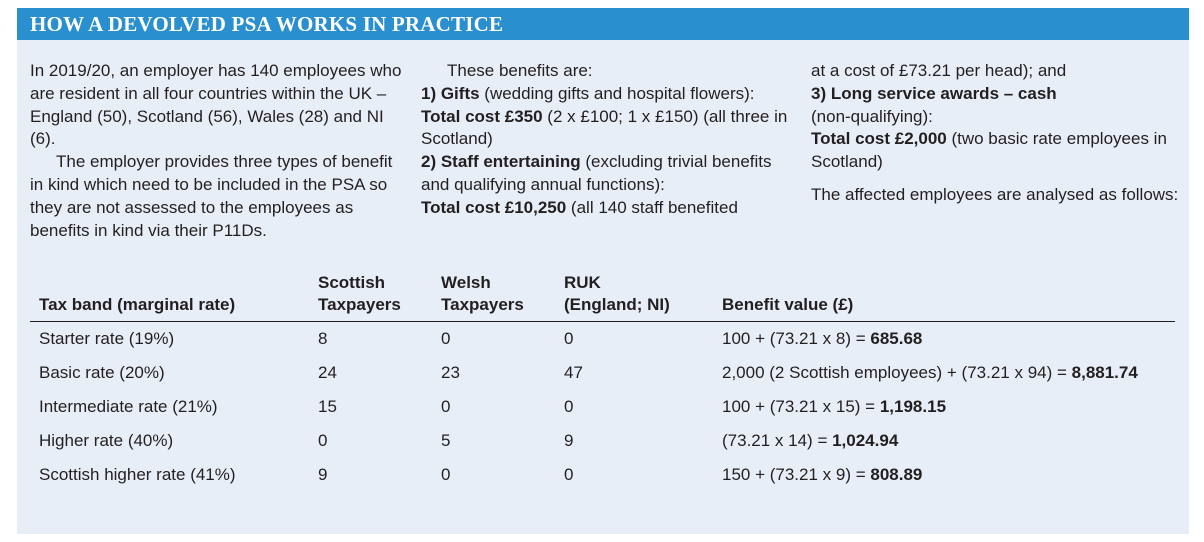  I want to click on cell-scottish: 8, so click(323, 338).